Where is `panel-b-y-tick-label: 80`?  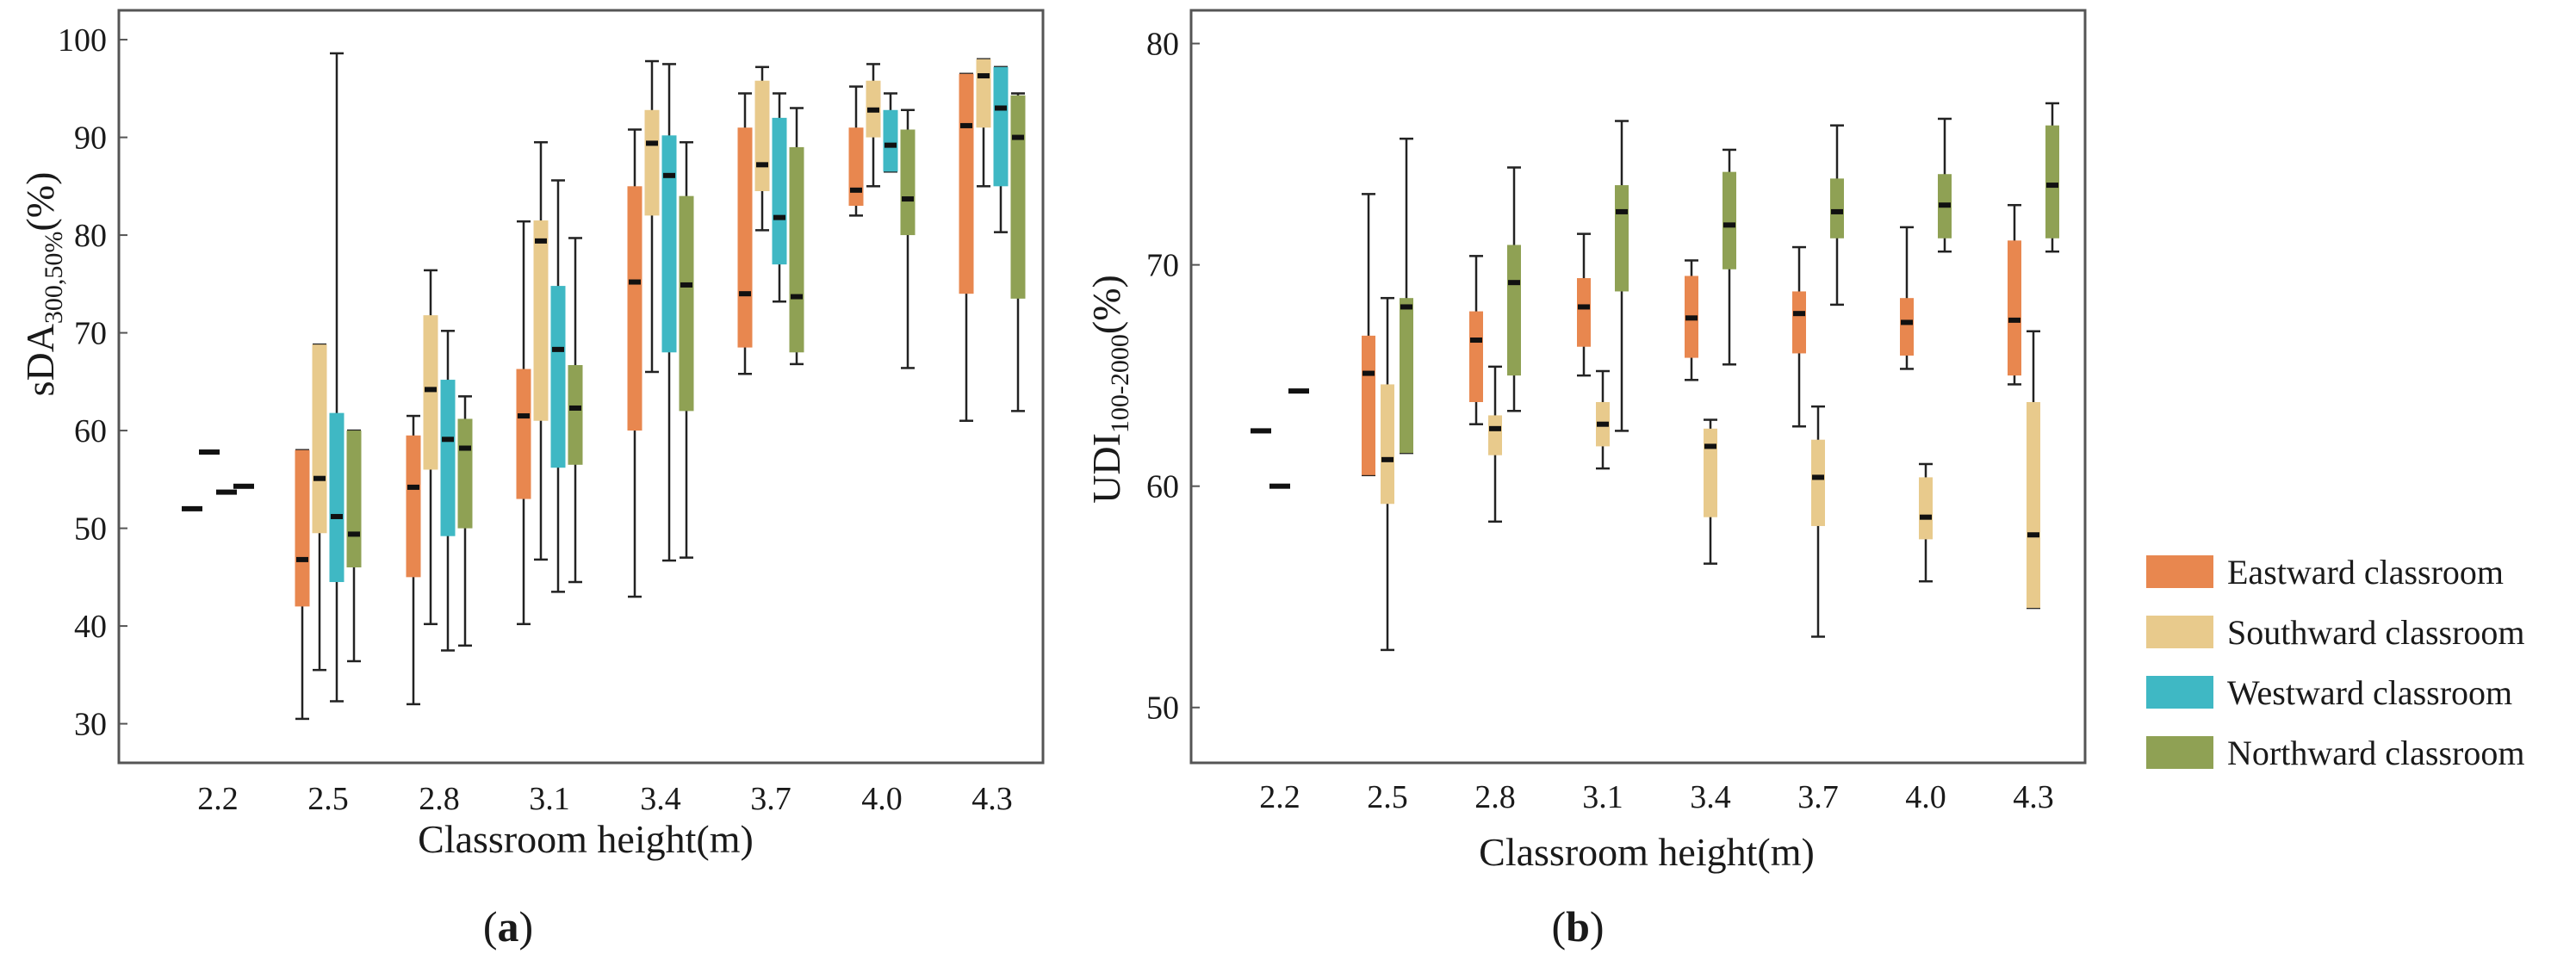
panel-b-y-tick-label: 80 is located at coordinates (1162, 45).